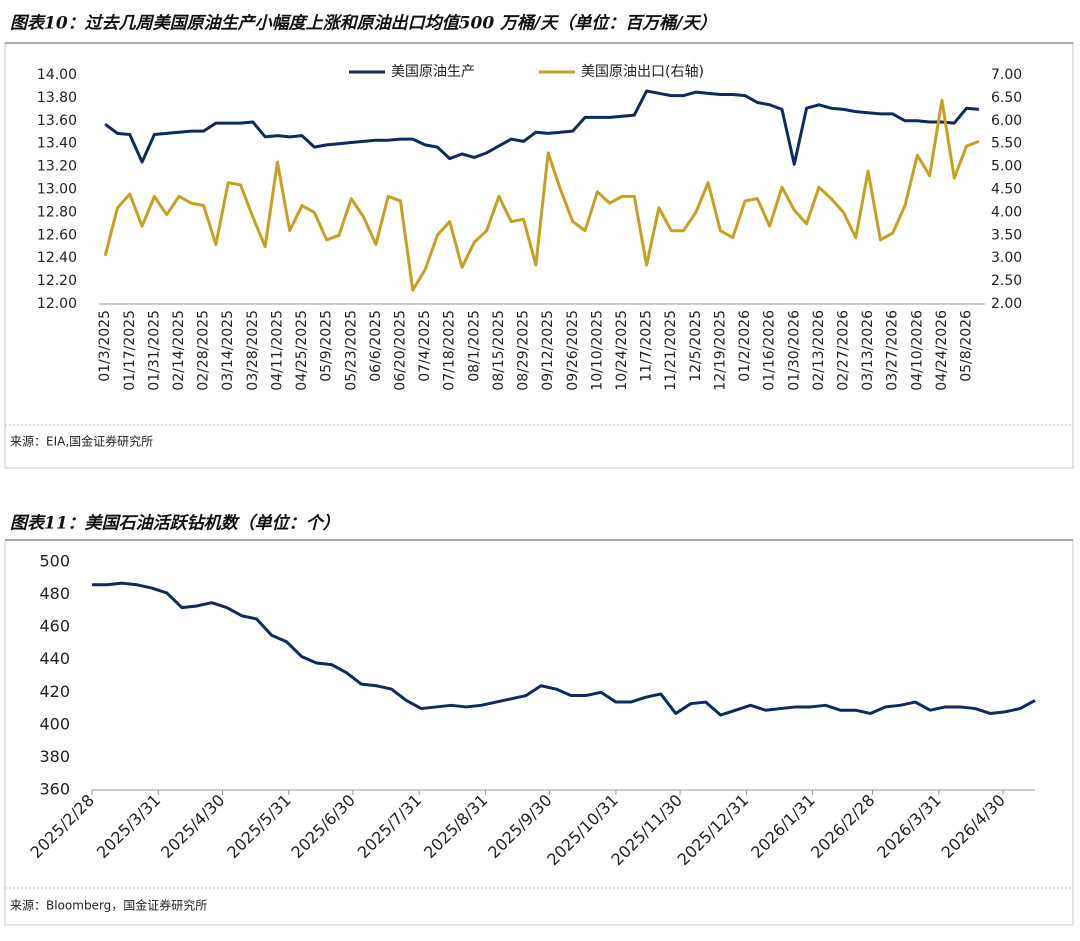 Image resolution: width=1080 pixels, height=941 pixels. I want to click on x-tick-label: 04/11/2025, so click(277, 350).